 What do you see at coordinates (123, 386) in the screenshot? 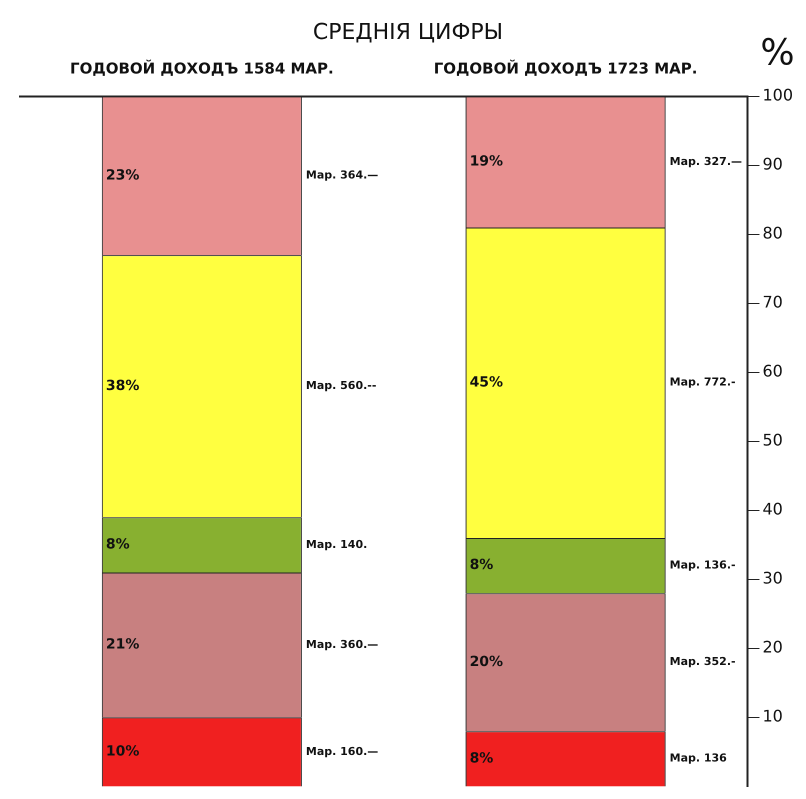
I see `data-label: 38%` at bounding box center [123, 386].